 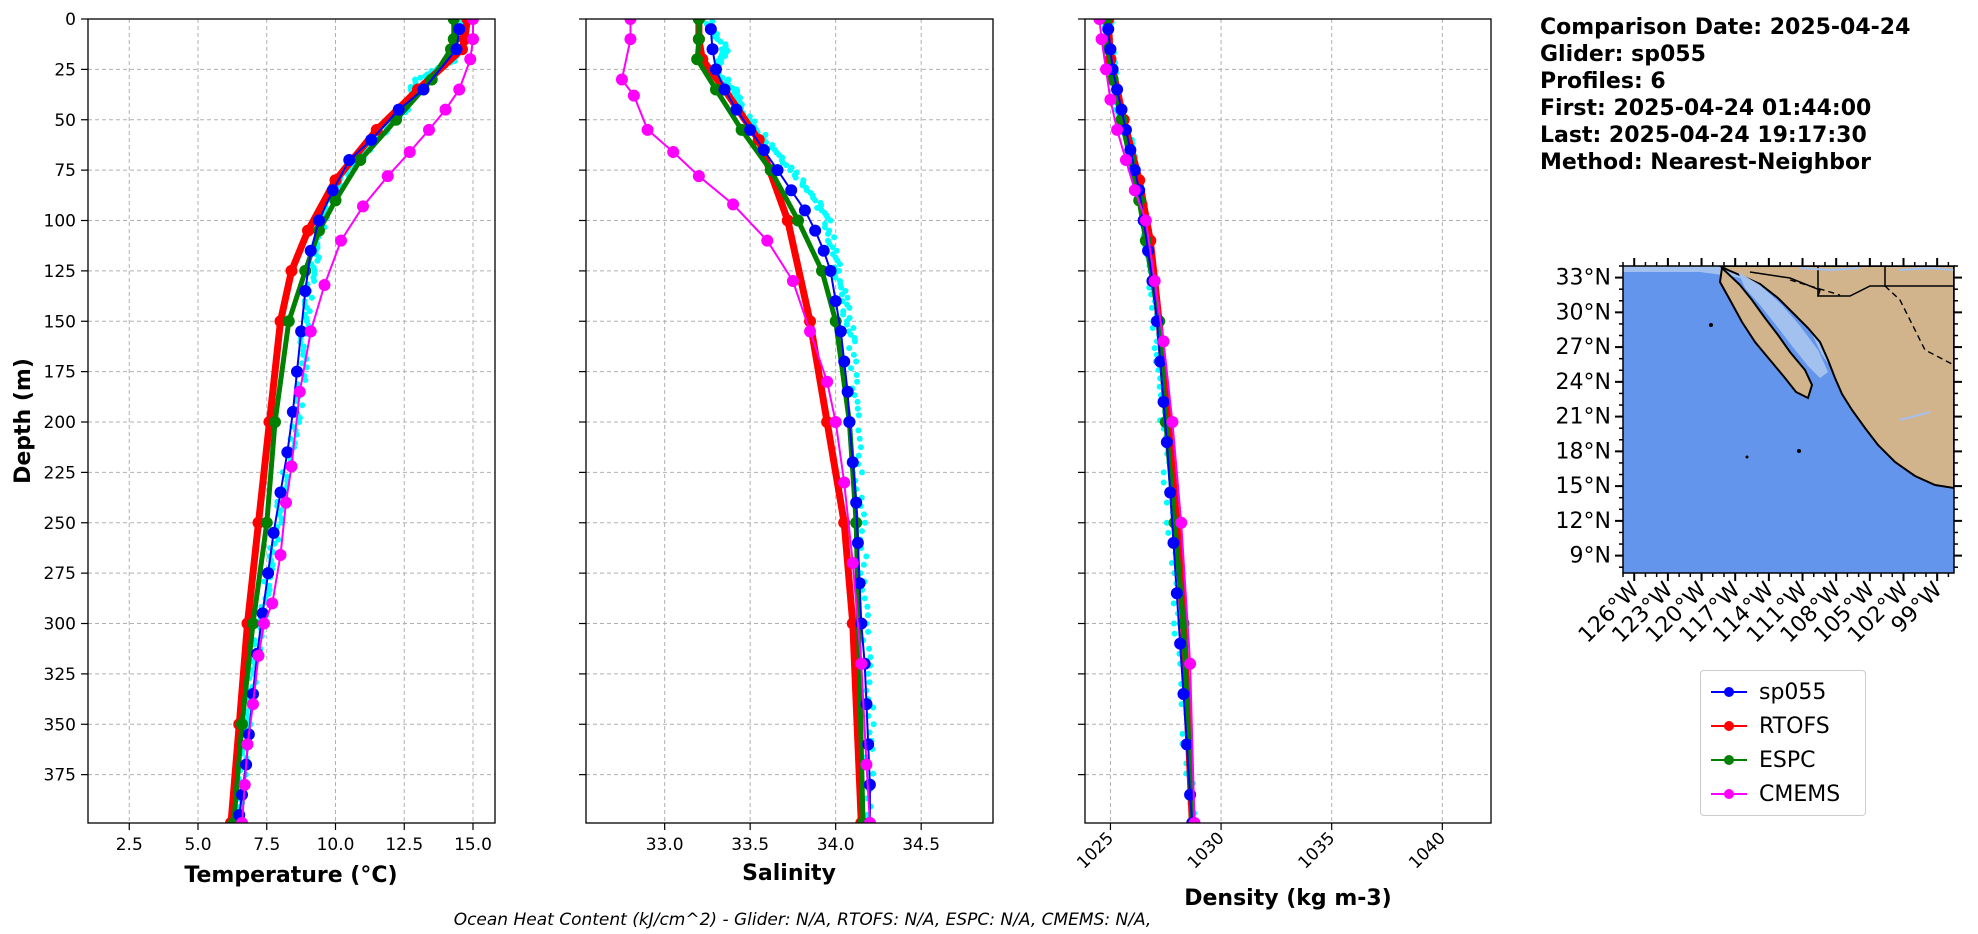 I want to click on lat-tick-label: 15°N, so click(x=1583, y=486).